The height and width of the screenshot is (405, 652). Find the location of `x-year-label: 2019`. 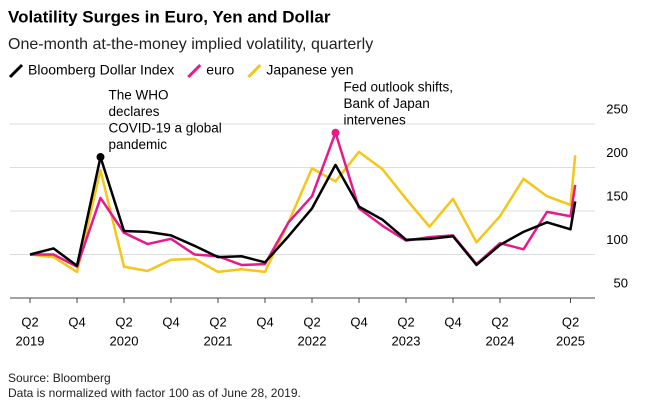

x-year-label: 2019 is located at coordinates (30, 340).